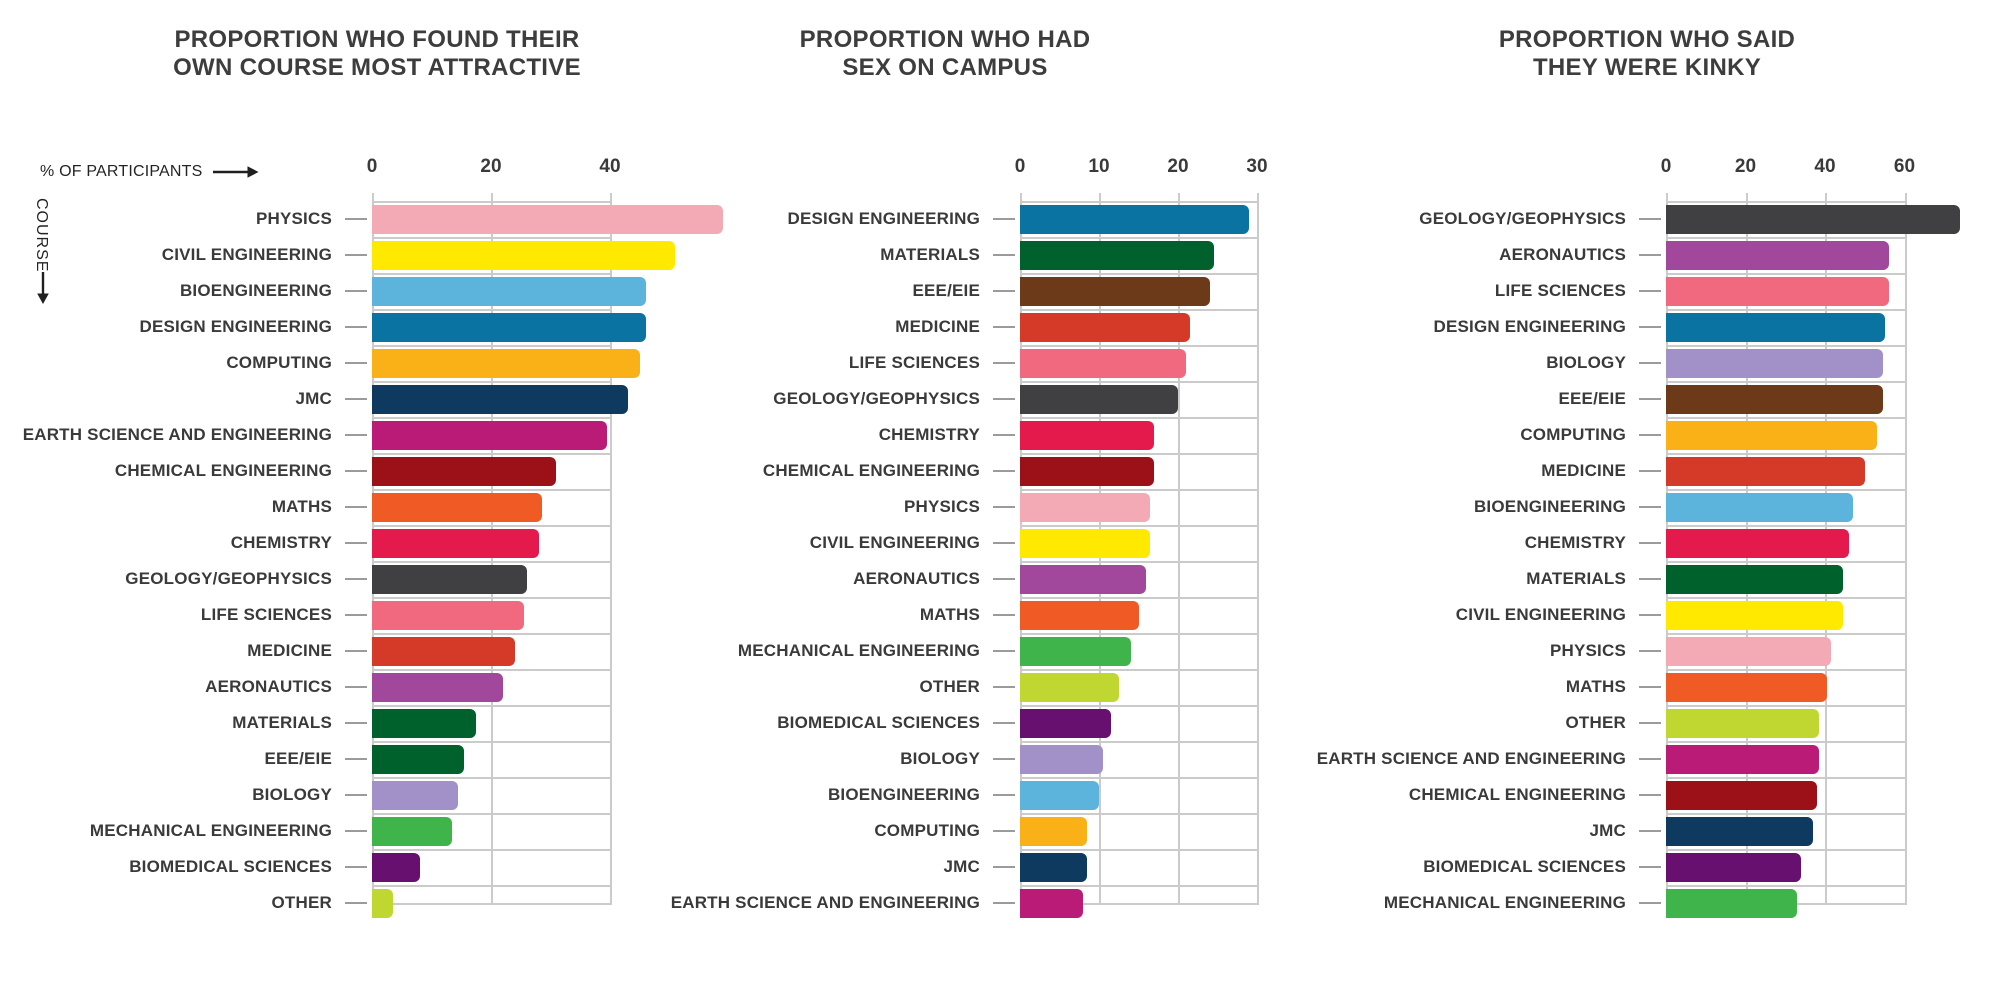  I want to click on label-life-sciences: LIFE SCIENCES, so click(1560, 290).